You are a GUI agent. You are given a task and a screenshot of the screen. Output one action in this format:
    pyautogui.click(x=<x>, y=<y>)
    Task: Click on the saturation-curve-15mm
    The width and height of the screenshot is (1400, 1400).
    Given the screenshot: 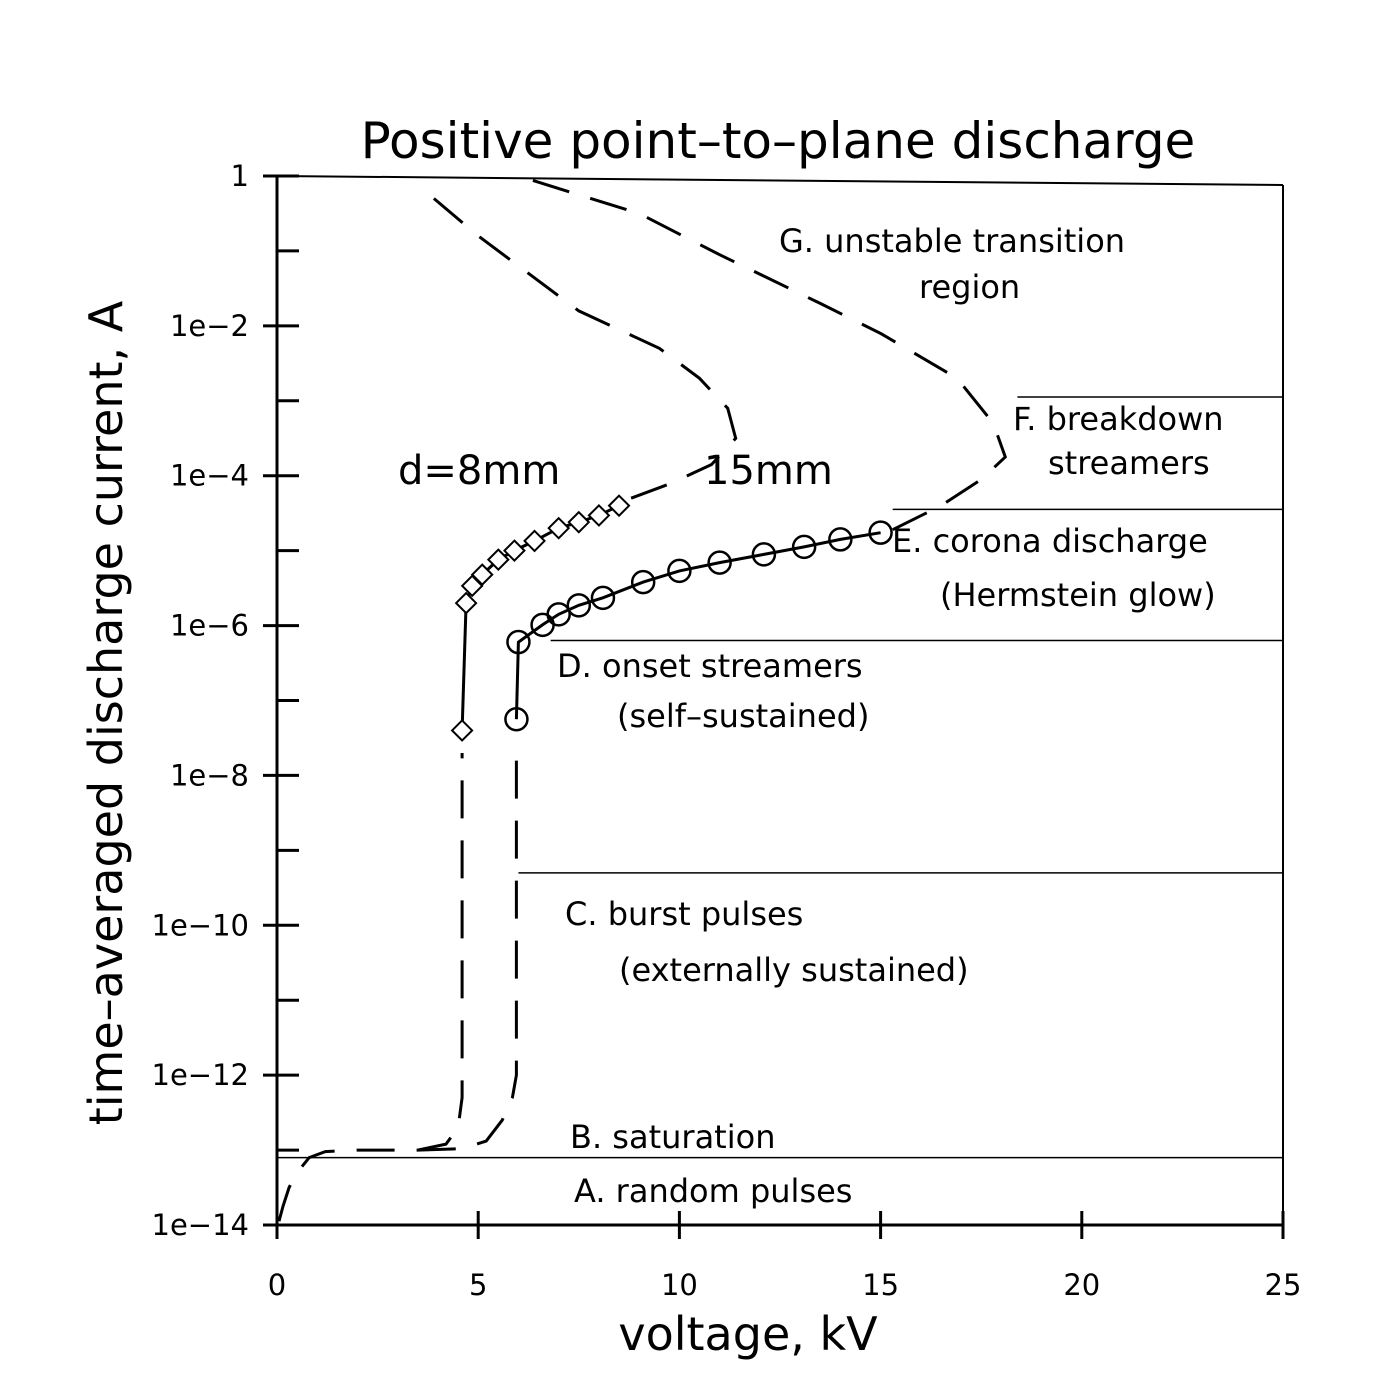 What is the action you would take?
    pyautogui.click(x=467, y=946)
    